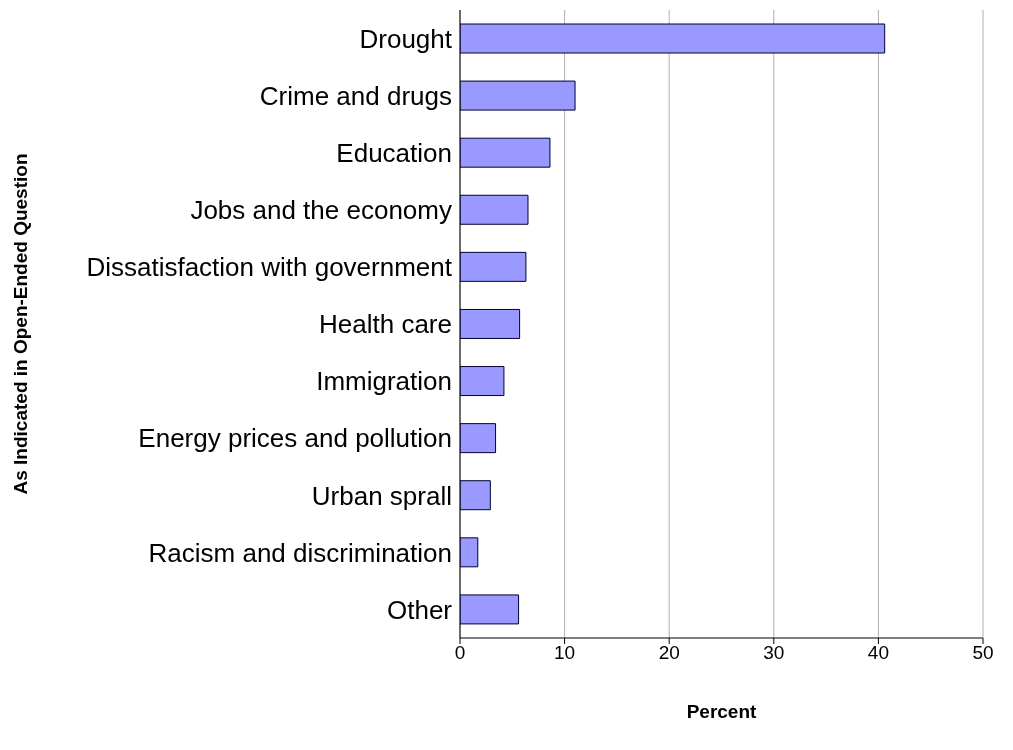 The width and height of the screenshot is (1013, 750). What do you see at coordinates (460, 653) in the screenshot?
I see `x-tick-label: 0` at bounding box center [460, 653].